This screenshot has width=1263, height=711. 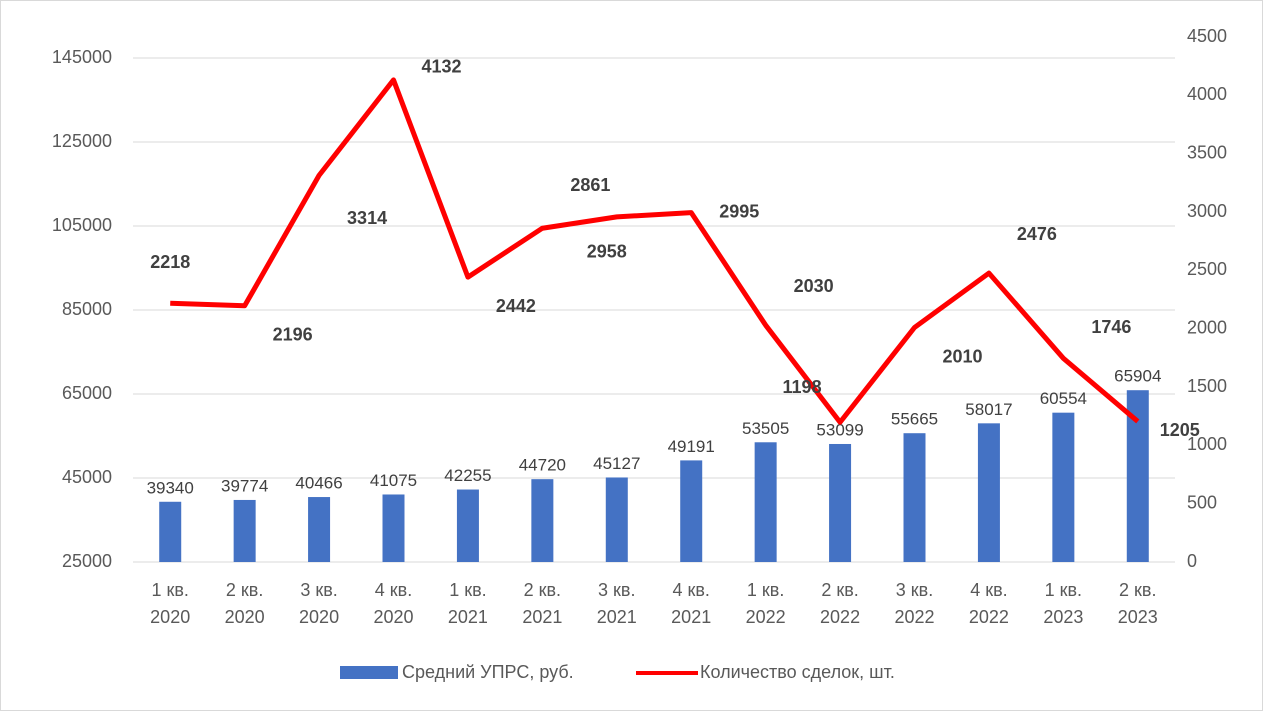 I want to click on line-value-label: 2218, so click(x=170, y=262).